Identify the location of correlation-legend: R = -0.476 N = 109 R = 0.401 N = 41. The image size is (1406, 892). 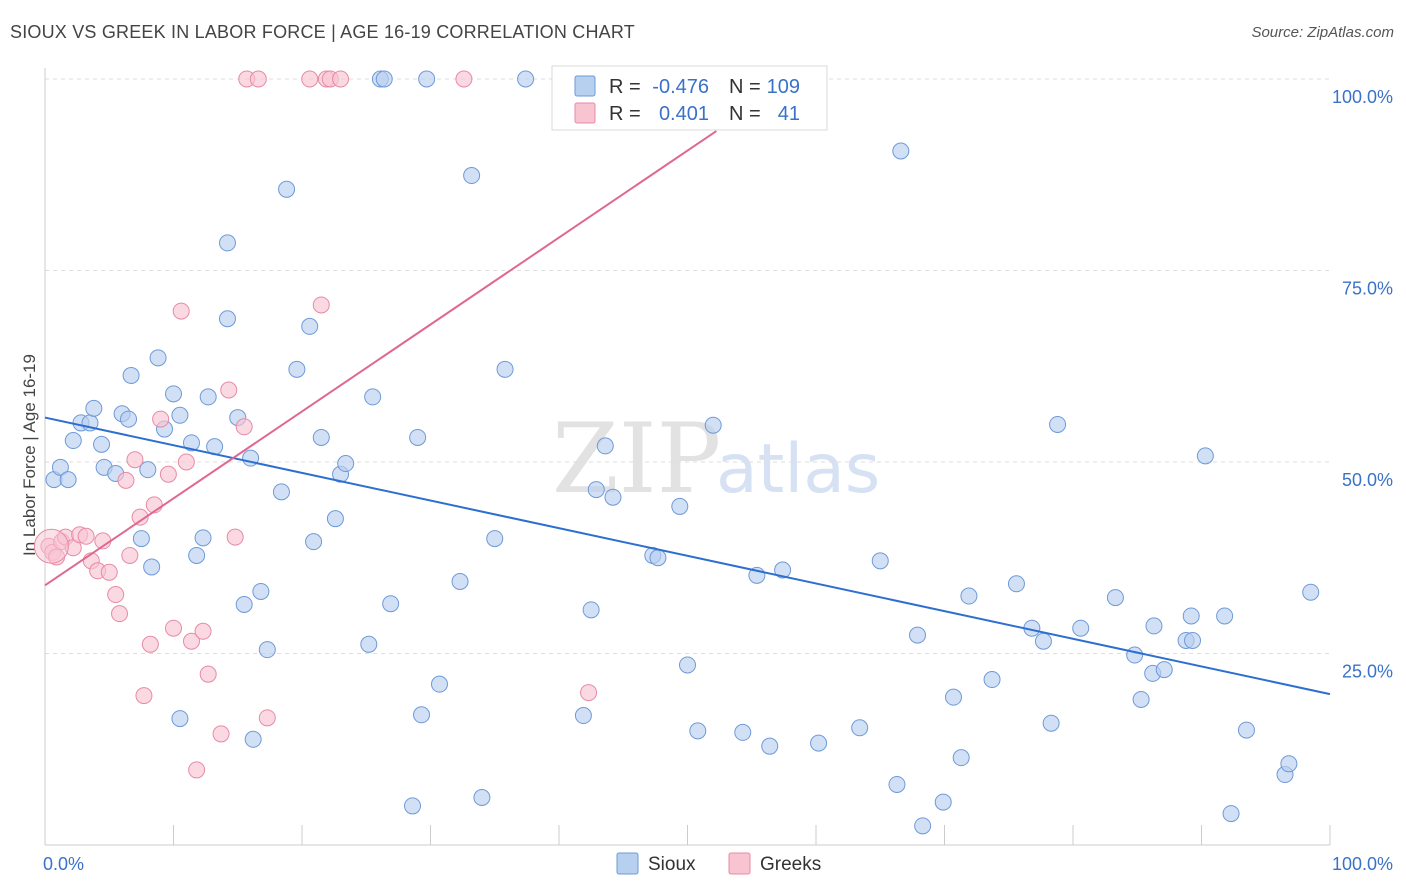
(689, 98).